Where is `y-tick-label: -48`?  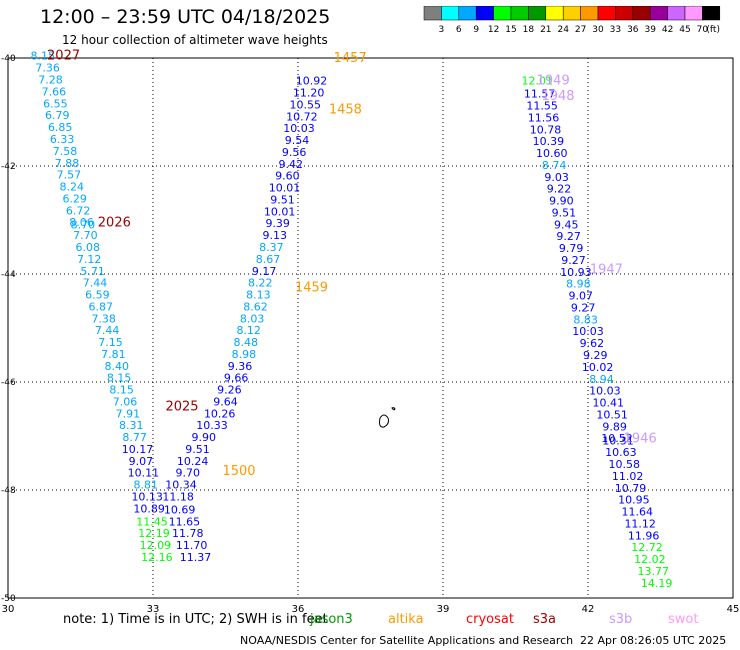 y-tick-label: -48 is located at coordinates (8, 491).